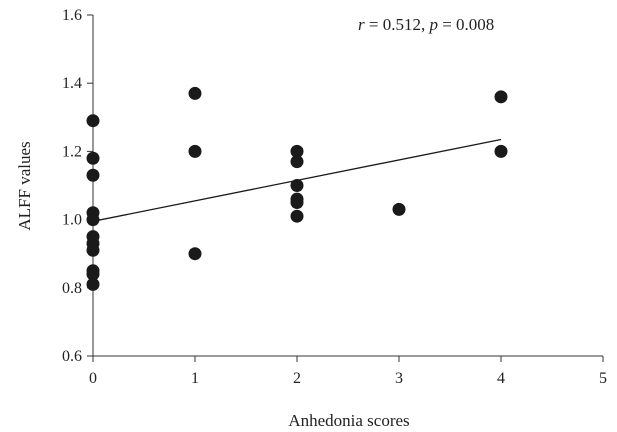 The height and width of the screenshot is (432, 617). What do you see at coordinates (501, 378) in the screenshot?
I see `x-tick-label: 4` at bounding box center [501, 378].